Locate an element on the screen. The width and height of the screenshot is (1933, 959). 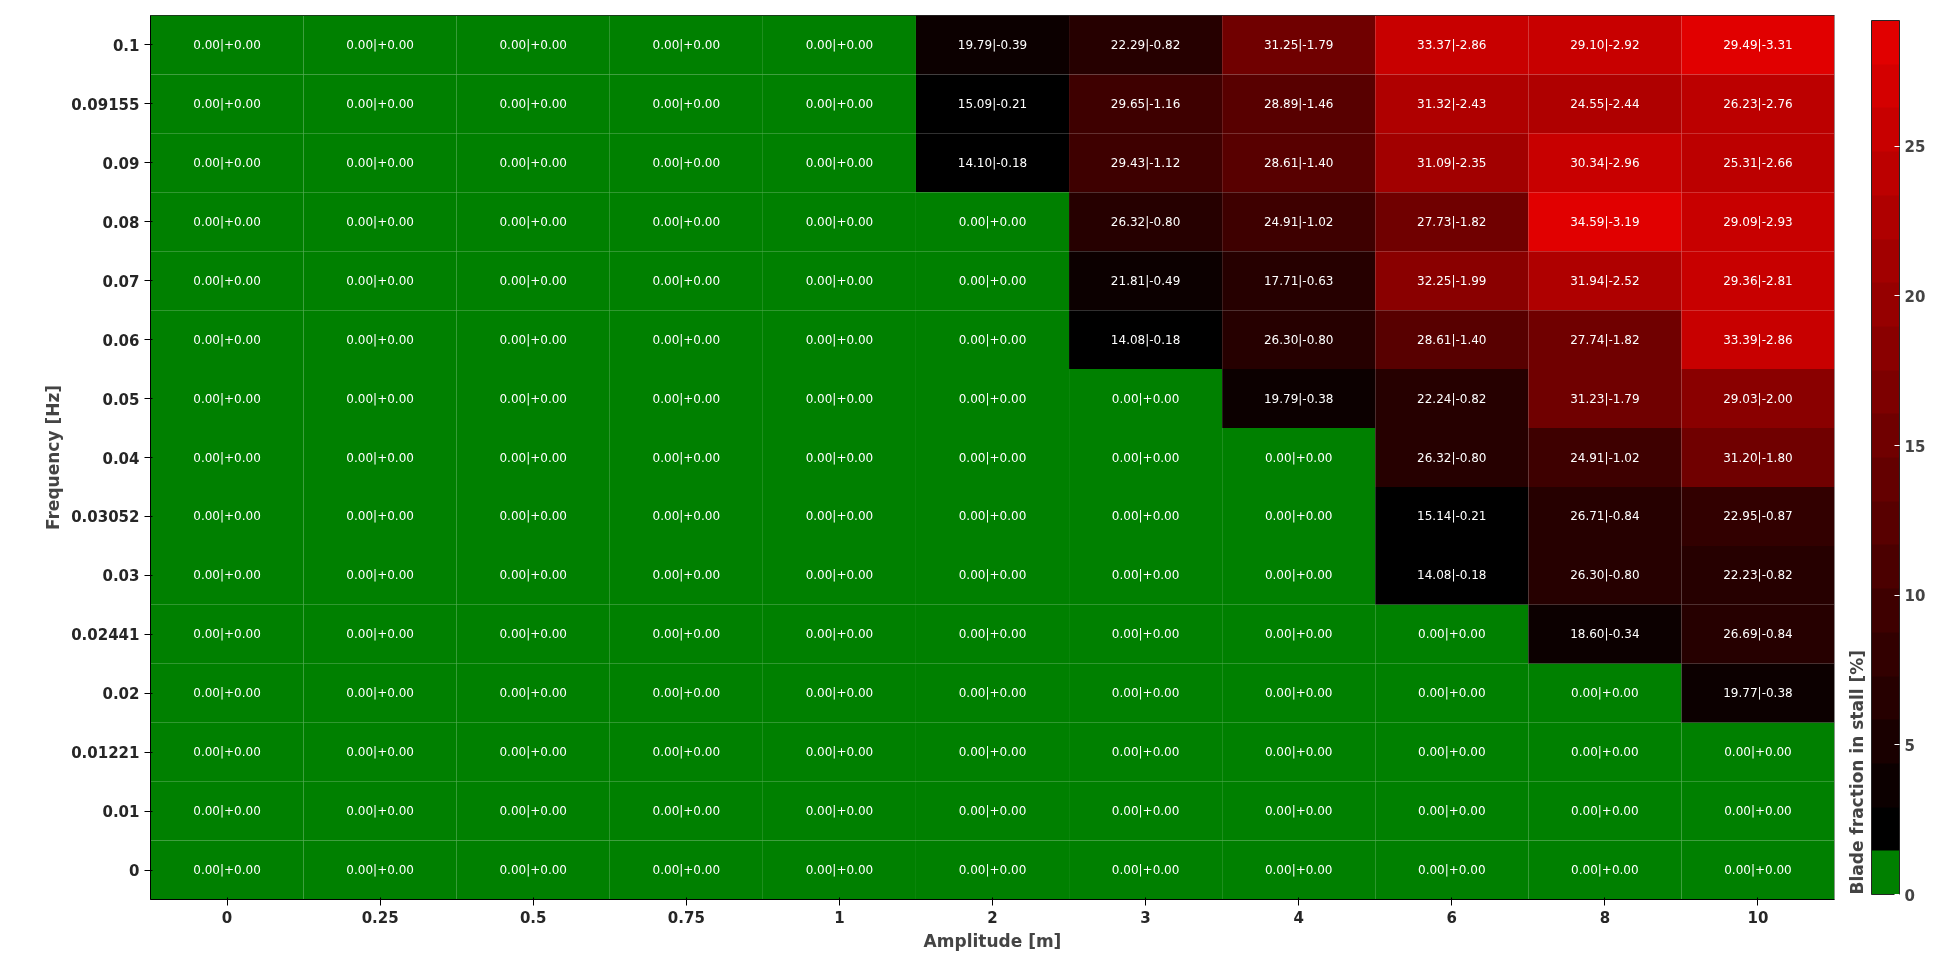
data-label: 33.39|-2.86 is located at coordinates (1758, 339).